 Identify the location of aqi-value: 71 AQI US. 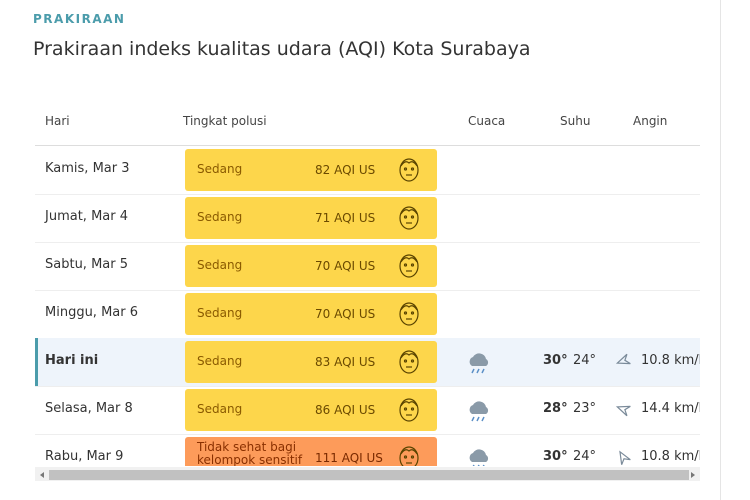
(345, 218).